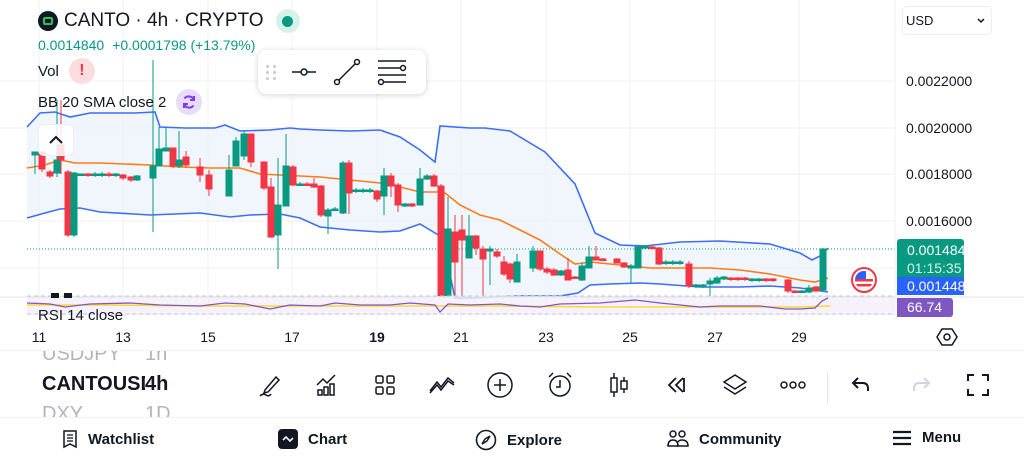 Image resolution: width=1024 pixels, height=461 pixels. I want to click on add-button, so click(500, 385).